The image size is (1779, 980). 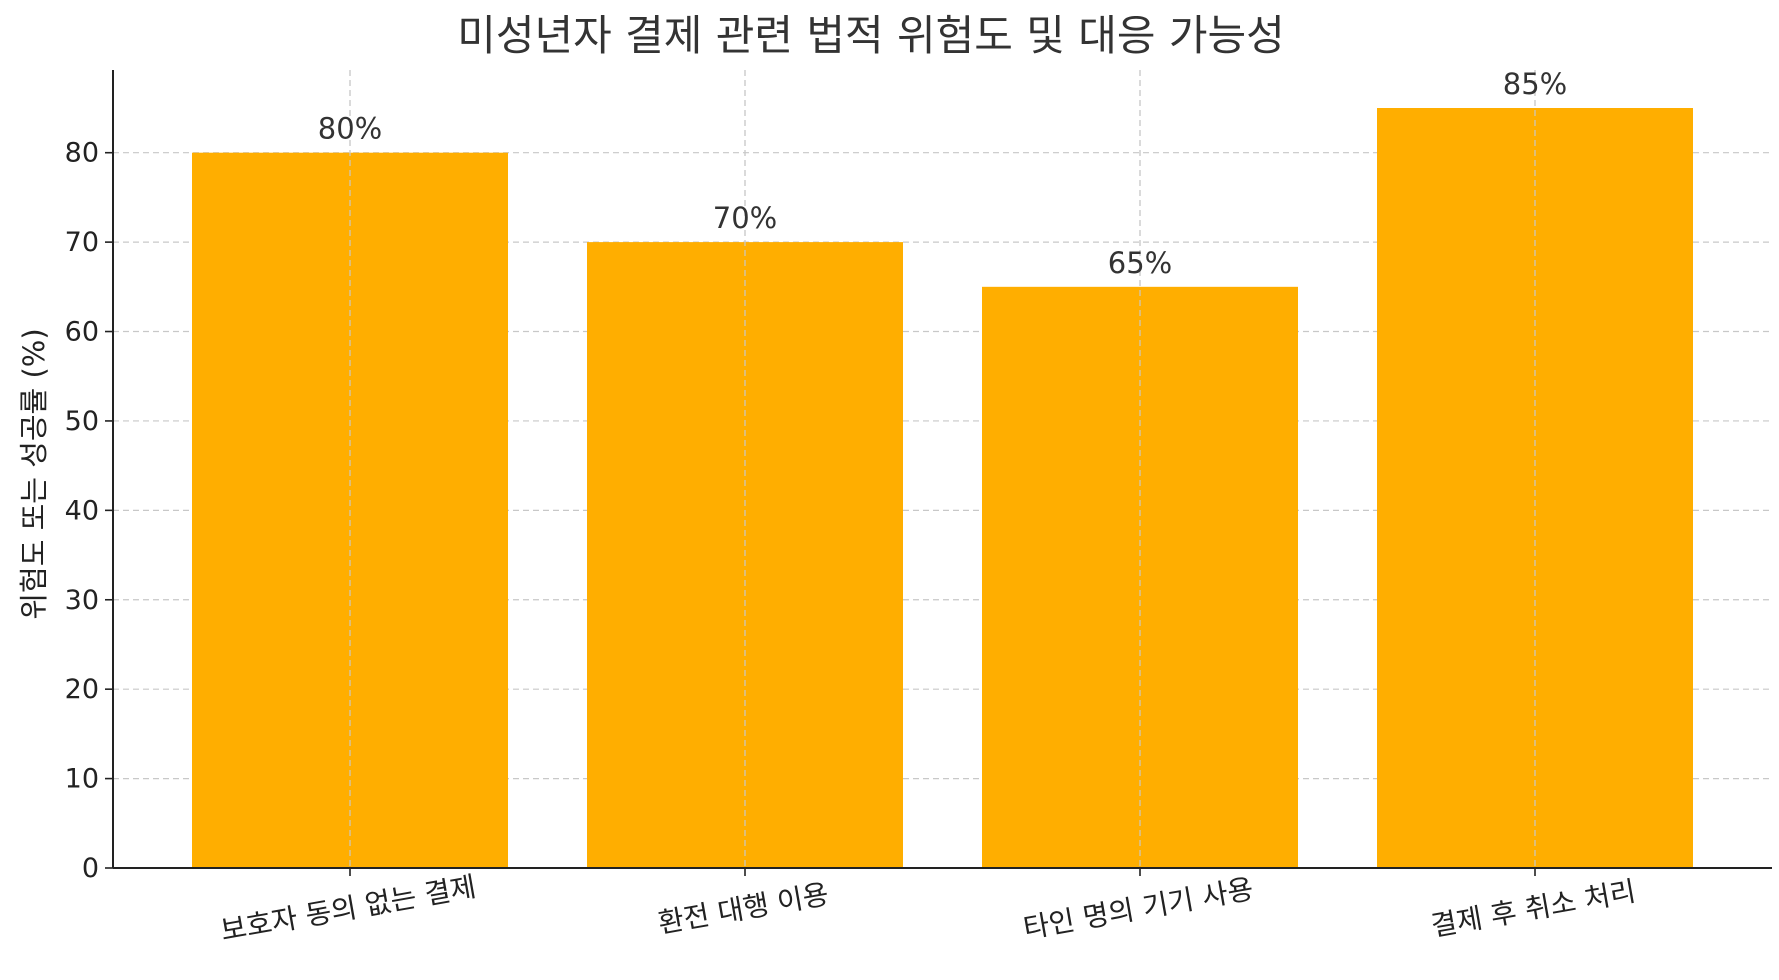 I want to click on y-tick-label: 20, so click(x=82, y=689).